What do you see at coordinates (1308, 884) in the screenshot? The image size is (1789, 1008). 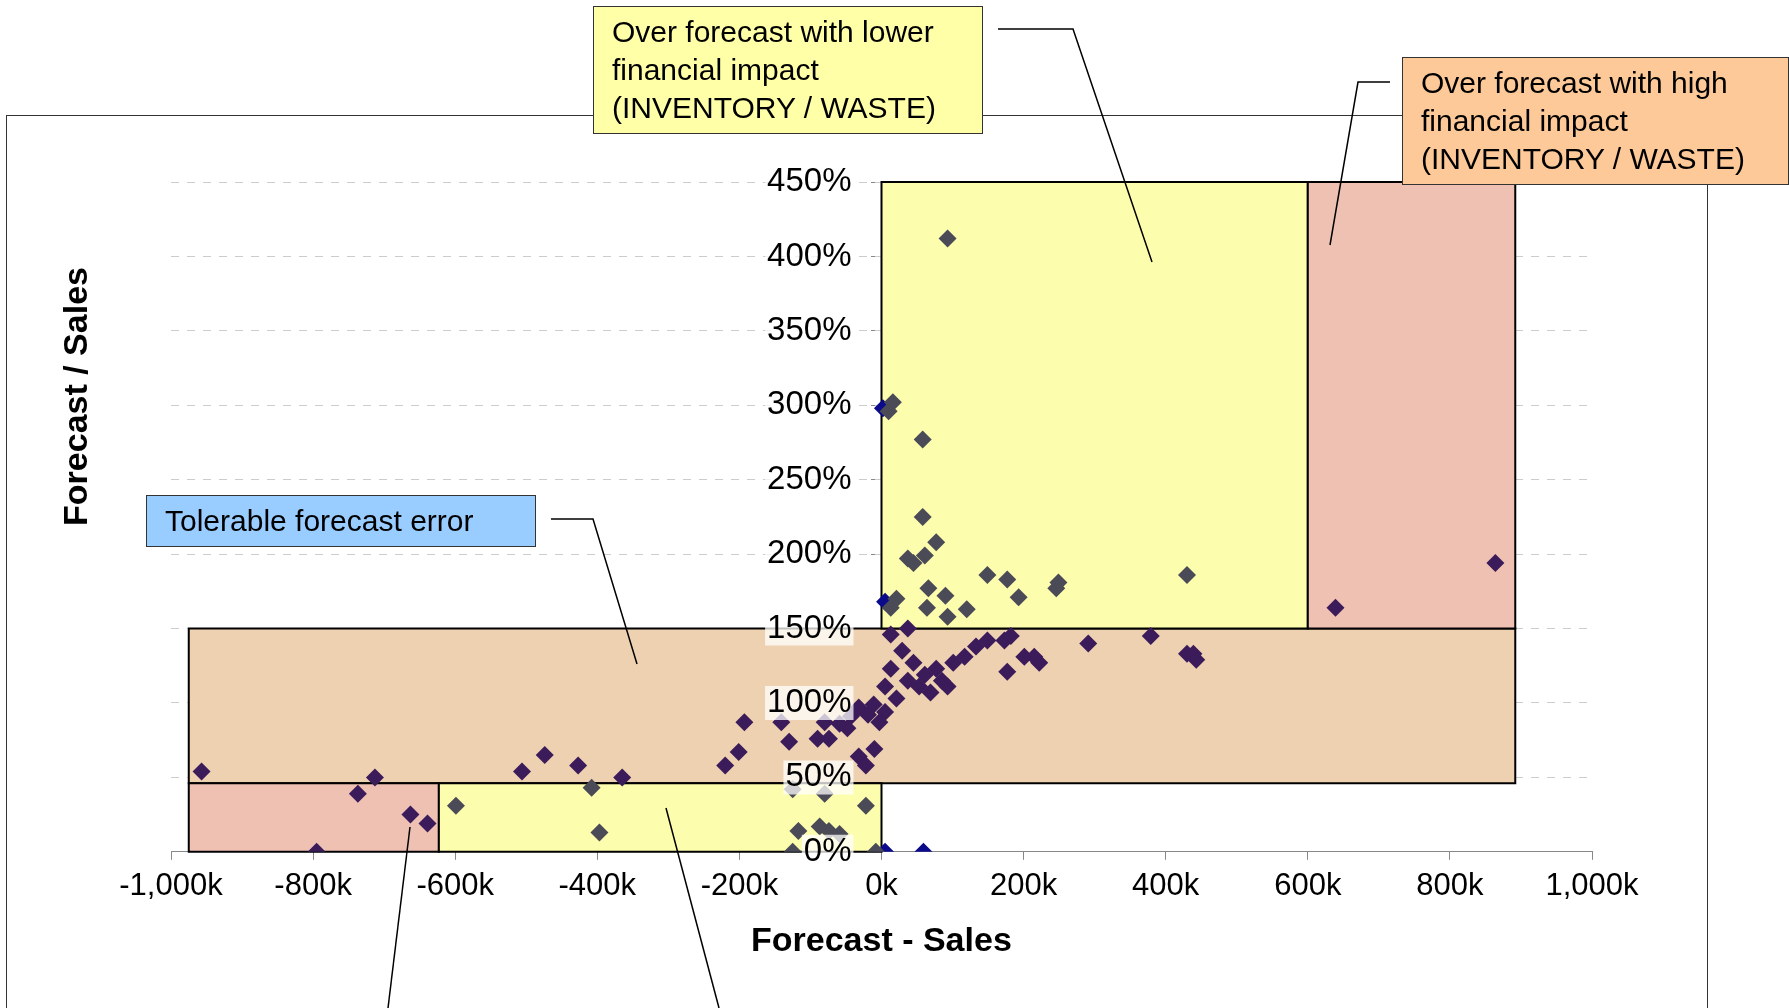 I see `x-tick-label: 600k` at bounding box center [1308, 884].